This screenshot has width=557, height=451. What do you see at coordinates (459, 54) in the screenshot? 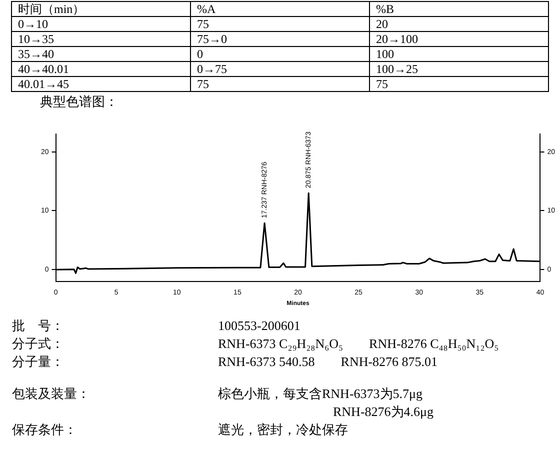
I see `text: 100` at bounding box center [459, 54].